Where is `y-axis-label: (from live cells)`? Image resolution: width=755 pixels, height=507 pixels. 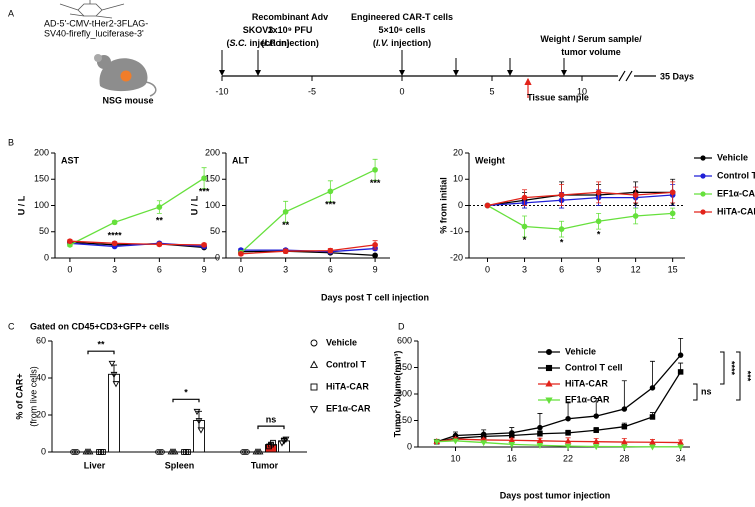
y-axis-label: (from live cells) is located at coordinates (33, 396).